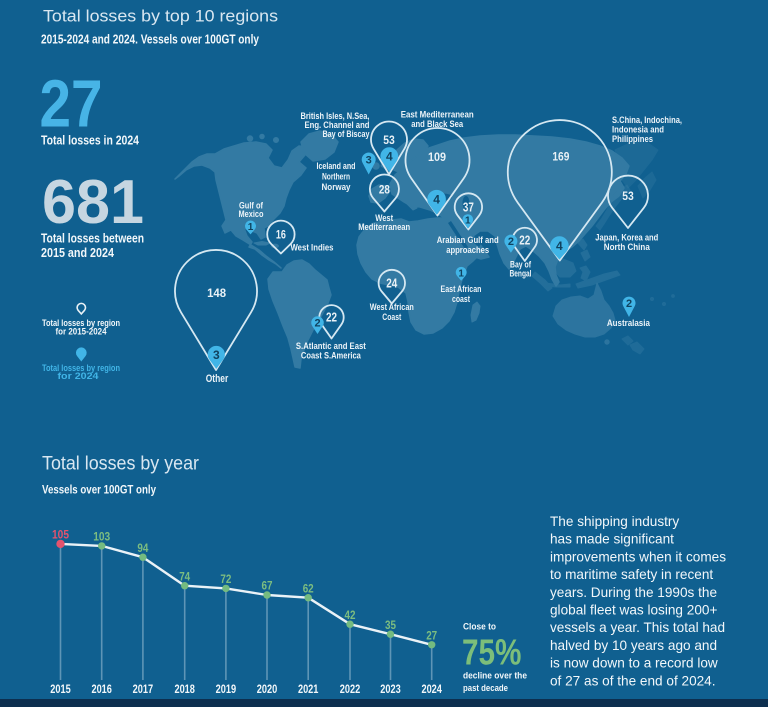 The width and height of the screenshot is (768, 707). What do you see at coordinates (350, 690) in the screenshot?
I see `svg-text: 2022` at bounding box center [350, 690].